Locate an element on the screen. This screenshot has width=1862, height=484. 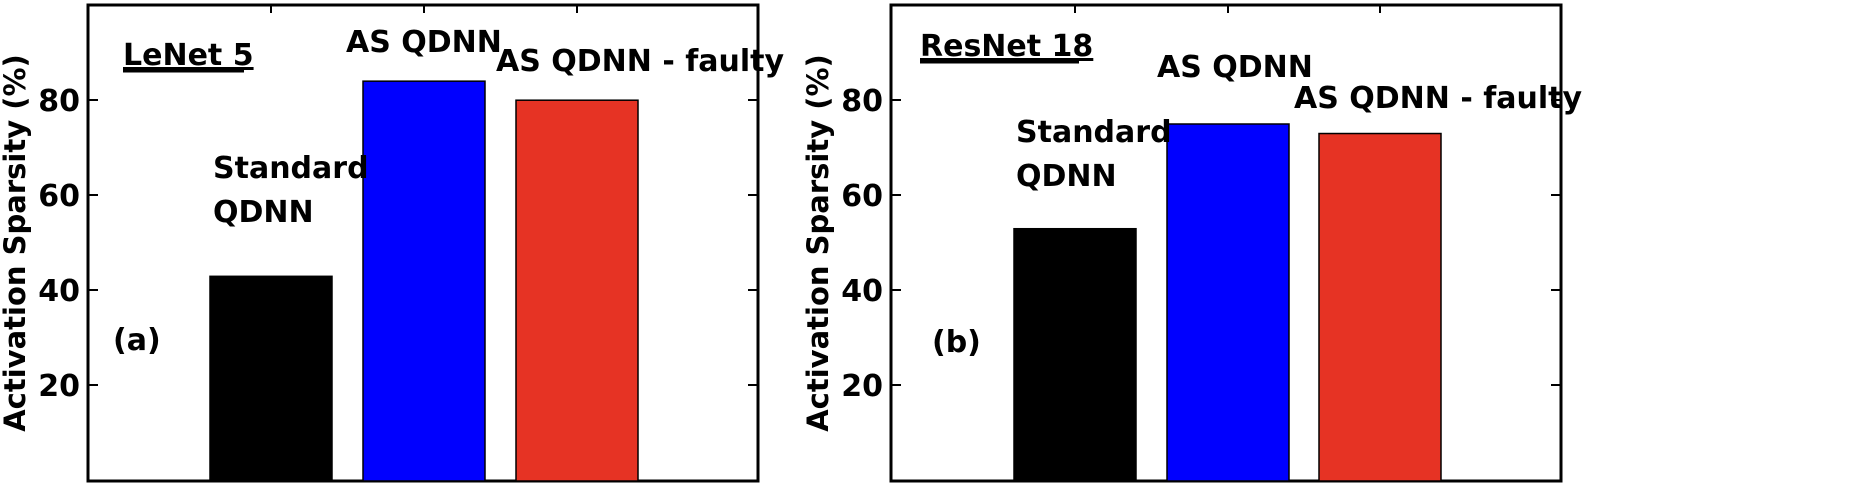
panel-a-bar-as-qdnn-faulty is located at coordinates (577, 290).